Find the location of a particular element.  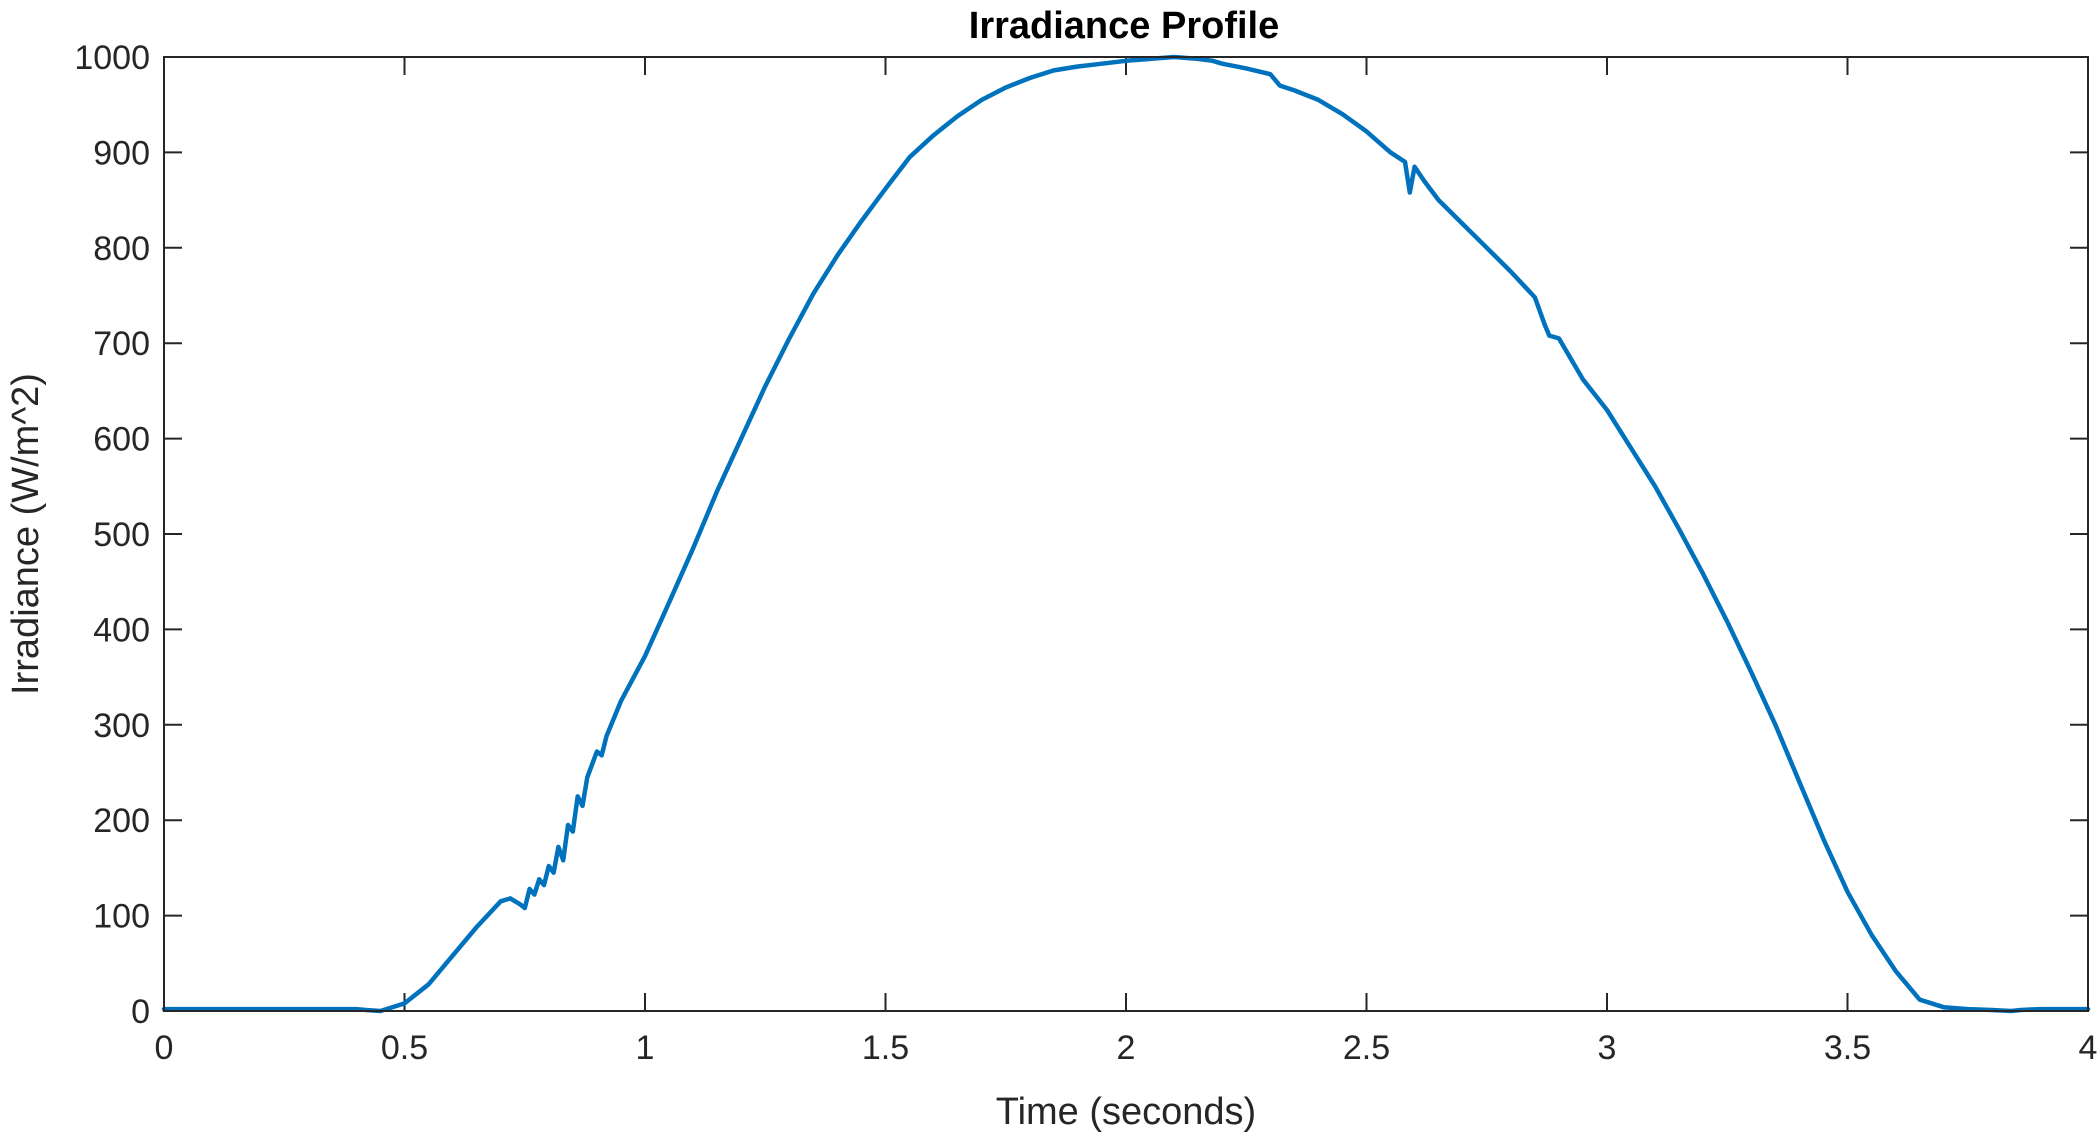

x-tick-label: 2.5 is located at coordinates (1366, 1048).